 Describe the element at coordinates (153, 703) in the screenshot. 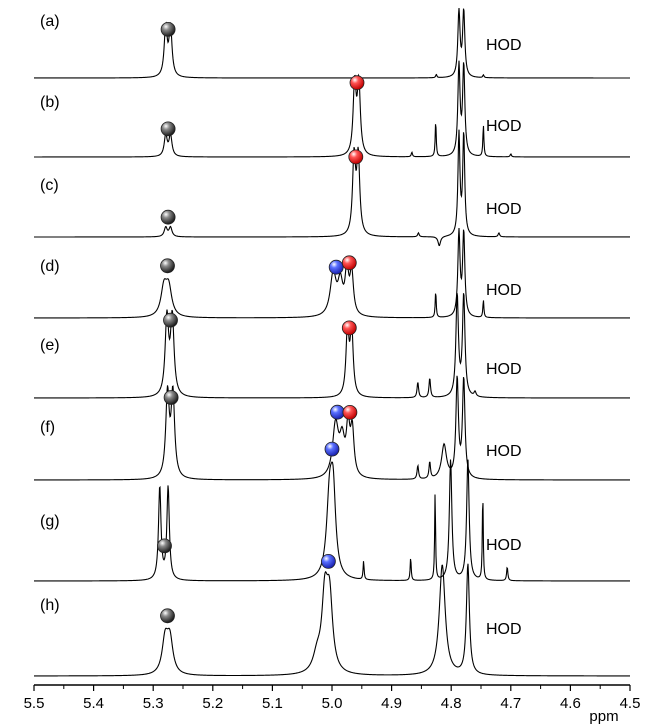

I see `x-tick-label-5.3: 5.3` at that location.